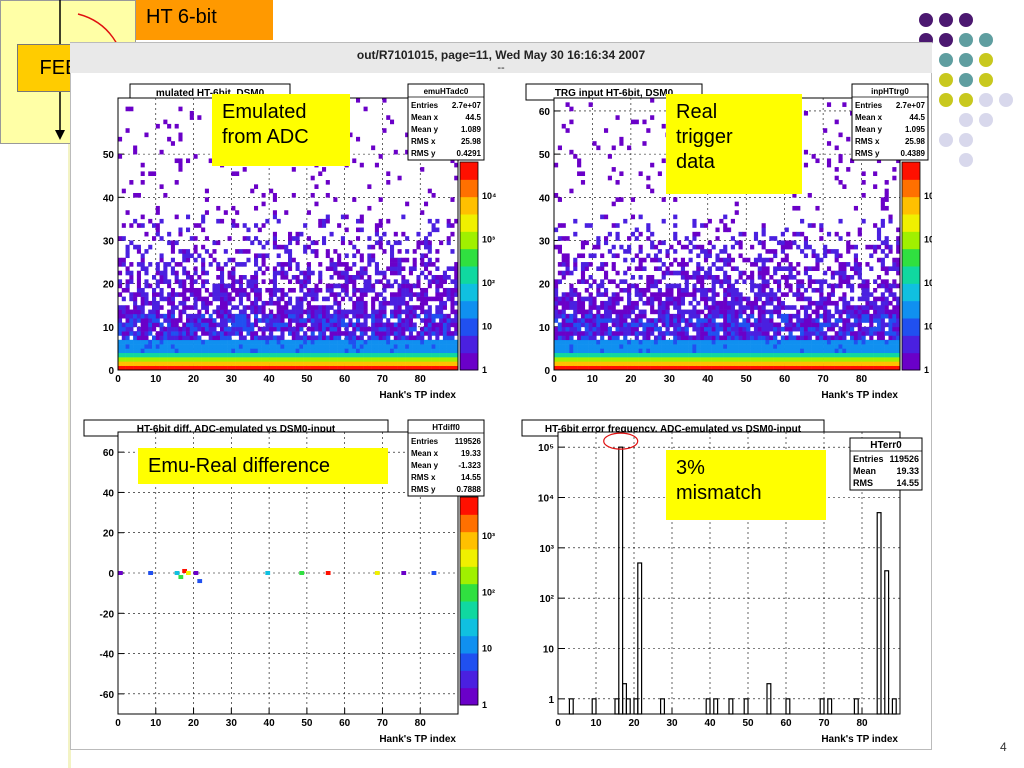 The height and width of the screenshot is (768, 1024). I want to click on x-tick-label: 80, so click(421, 723).